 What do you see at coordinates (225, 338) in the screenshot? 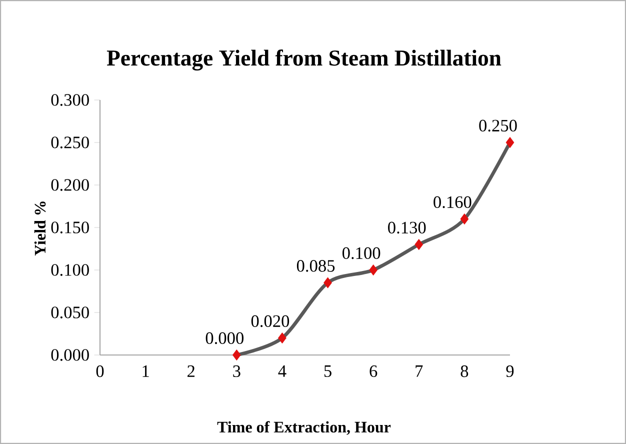
I see `data-label: 0.000` at bounding box center [225, 338].